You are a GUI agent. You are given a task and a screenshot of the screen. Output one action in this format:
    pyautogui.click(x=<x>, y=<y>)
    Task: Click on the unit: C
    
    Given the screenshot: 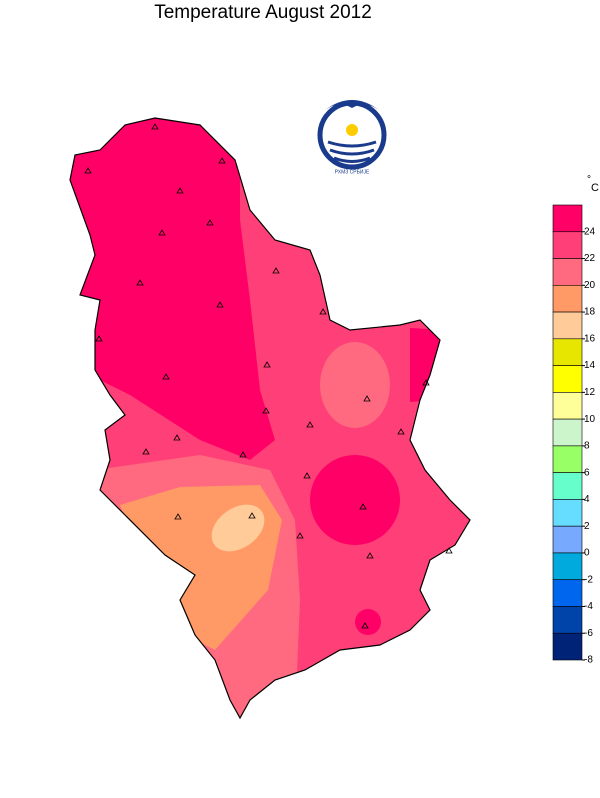 What is the action you would take?
    pyautogui.click(x=595, y=188)
    